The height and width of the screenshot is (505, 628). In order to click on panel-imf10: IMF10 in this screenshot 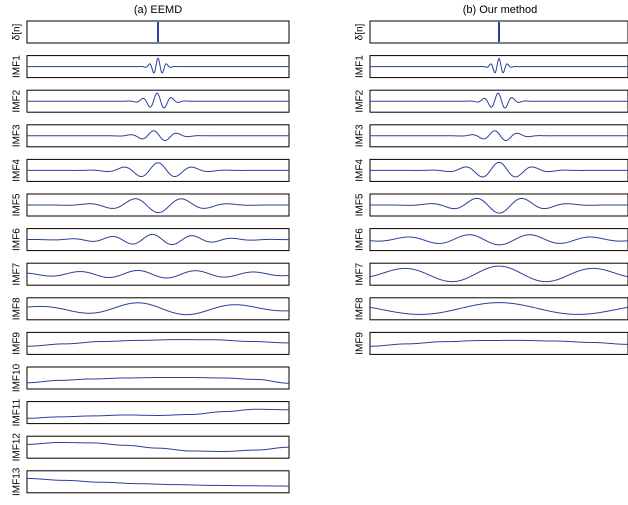, I will do `click(151, 377)`.